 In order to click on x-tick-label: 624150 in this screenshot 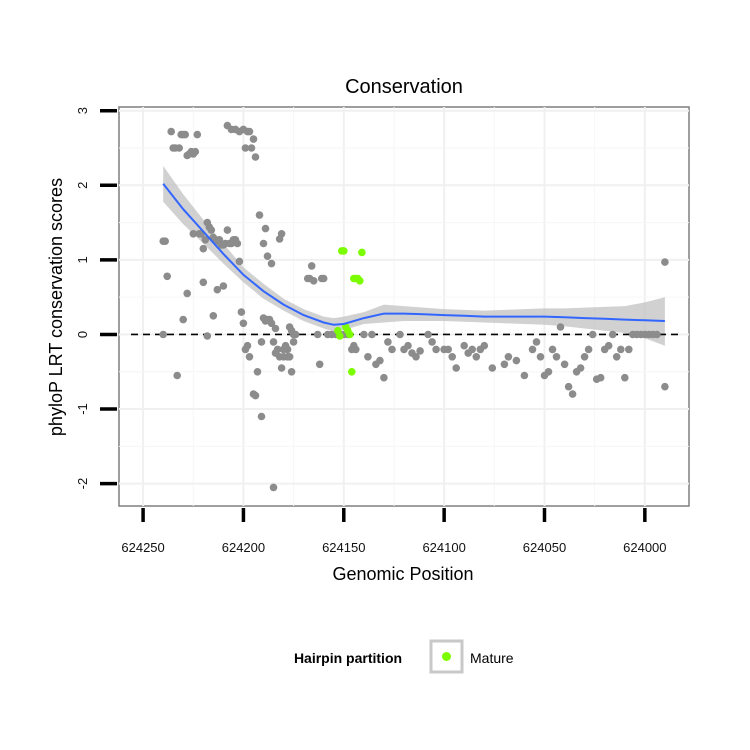, I will do `click(343, 547)`.